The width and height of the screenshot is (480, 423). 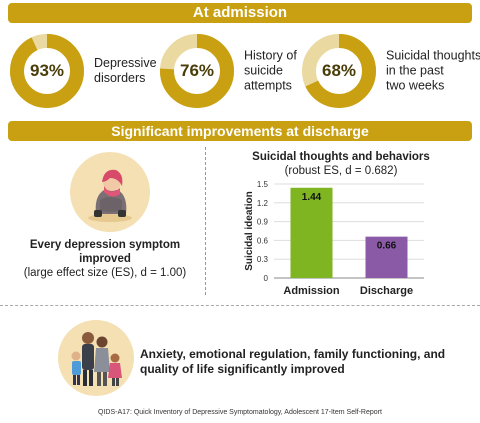 I want to click on depression-illustration, so click(x=110, y=192).